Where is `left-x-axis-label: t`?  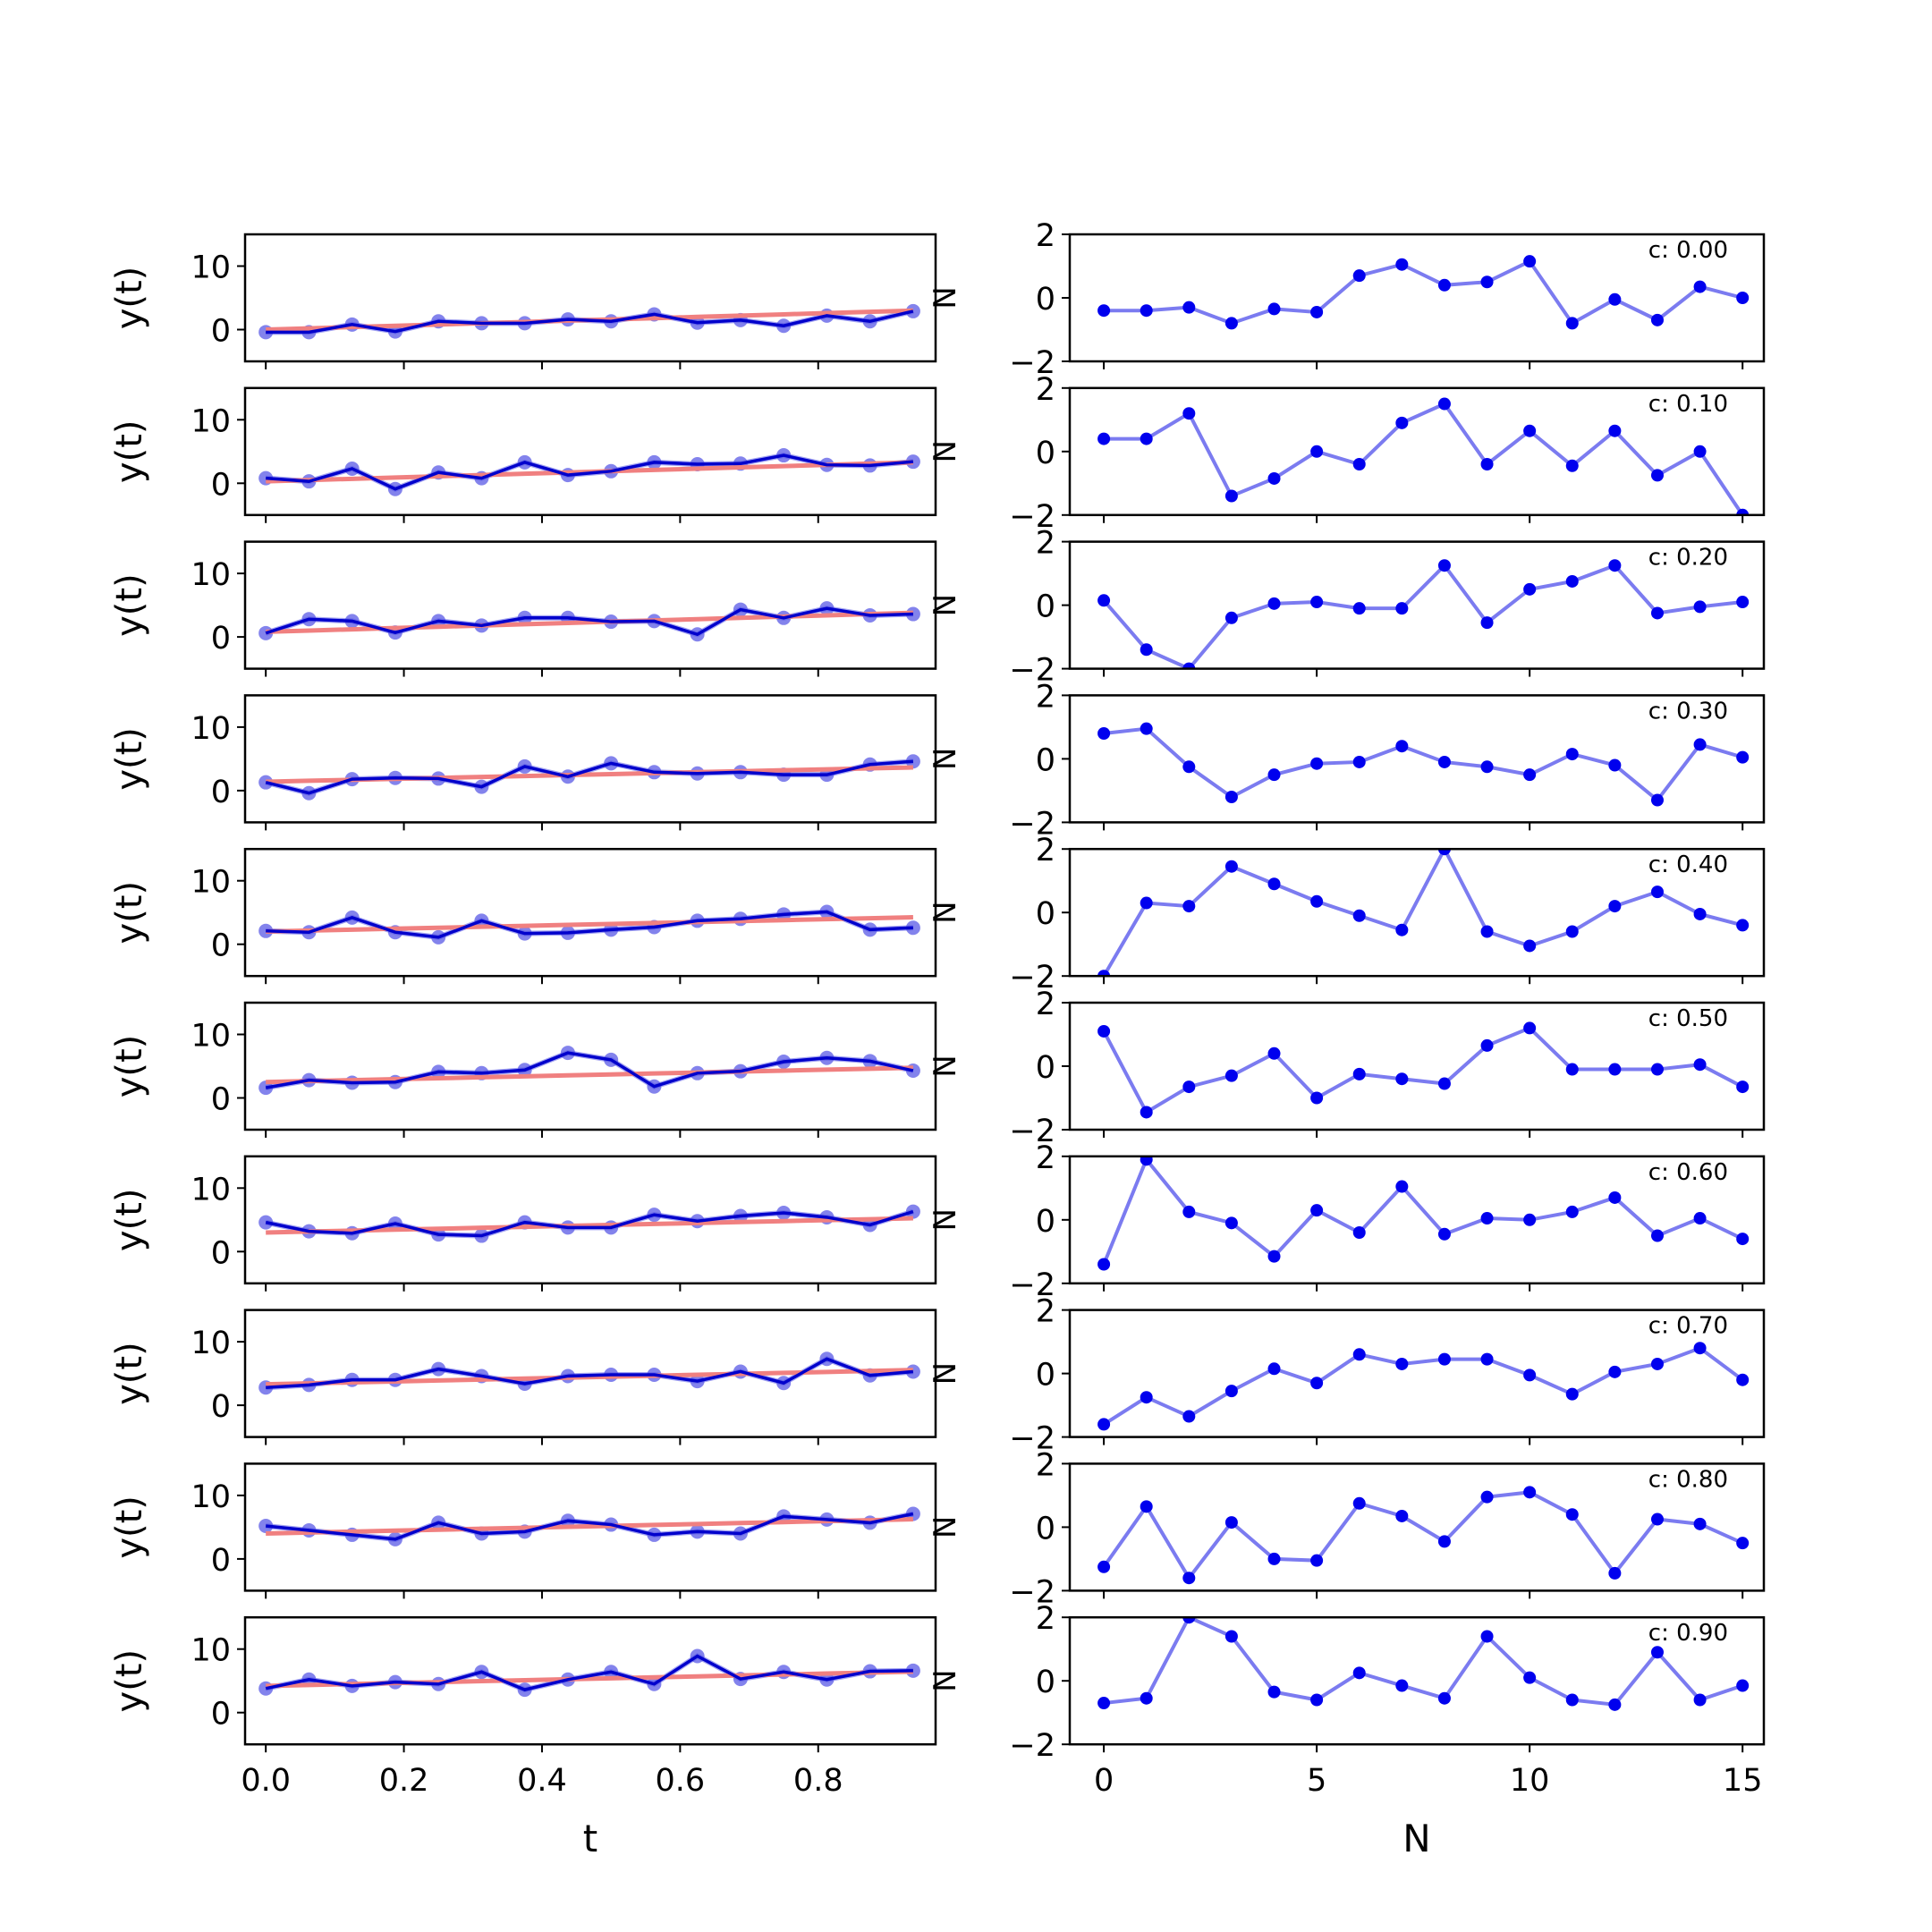 left-x-axis-label: t is located at coordinates (590, 1838).